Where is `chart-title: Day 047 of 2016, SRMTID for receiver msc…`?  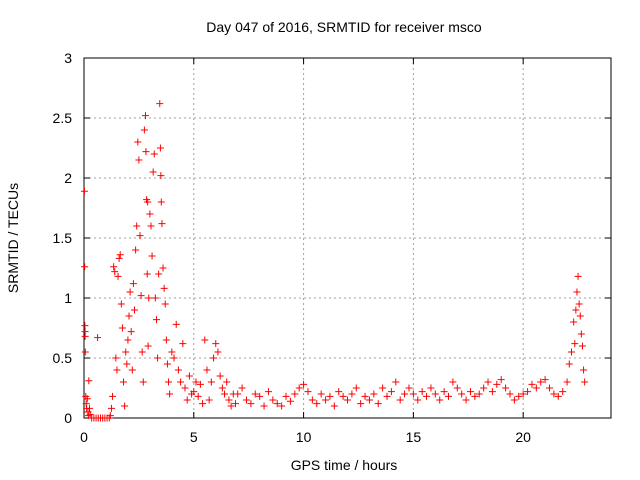 chart-title: Day 047 of 2016, SRMTID for receiver msc… is located at coordinates (344, 27).